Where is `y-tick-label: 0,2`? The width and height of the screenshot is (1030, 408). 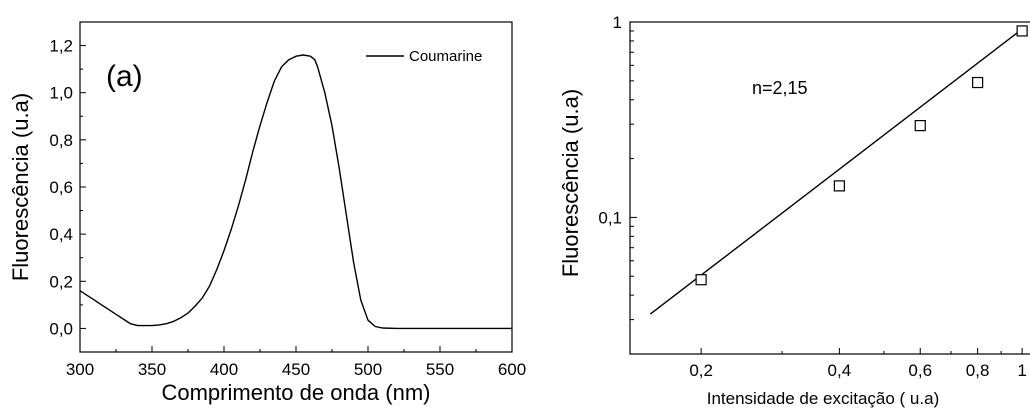
y-tick-label: 0,2 is located at coordinates (61, 281).